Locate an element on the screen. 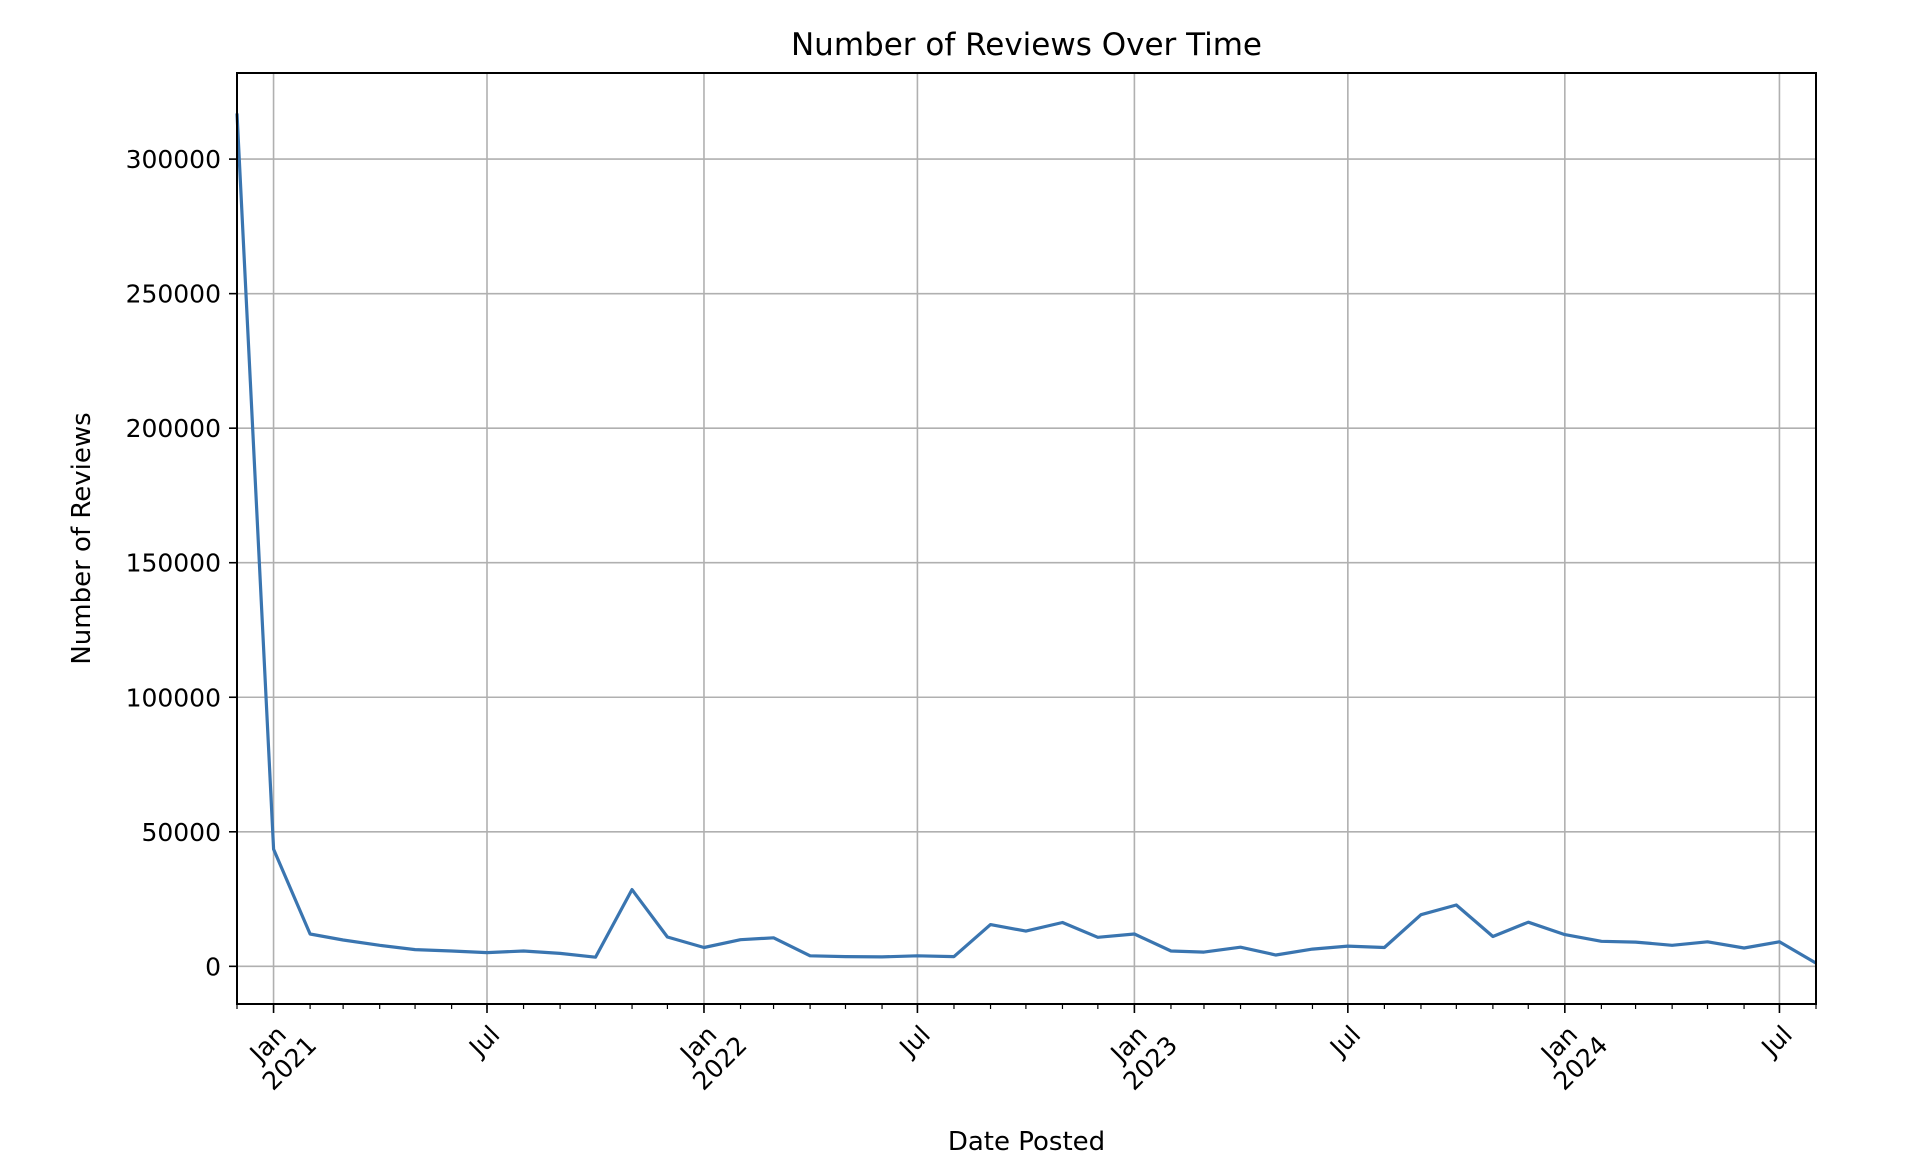 The width and height of the screenshot is (1932, 1156). y-tick-label: 150000 is located at coordinates (173, 563).